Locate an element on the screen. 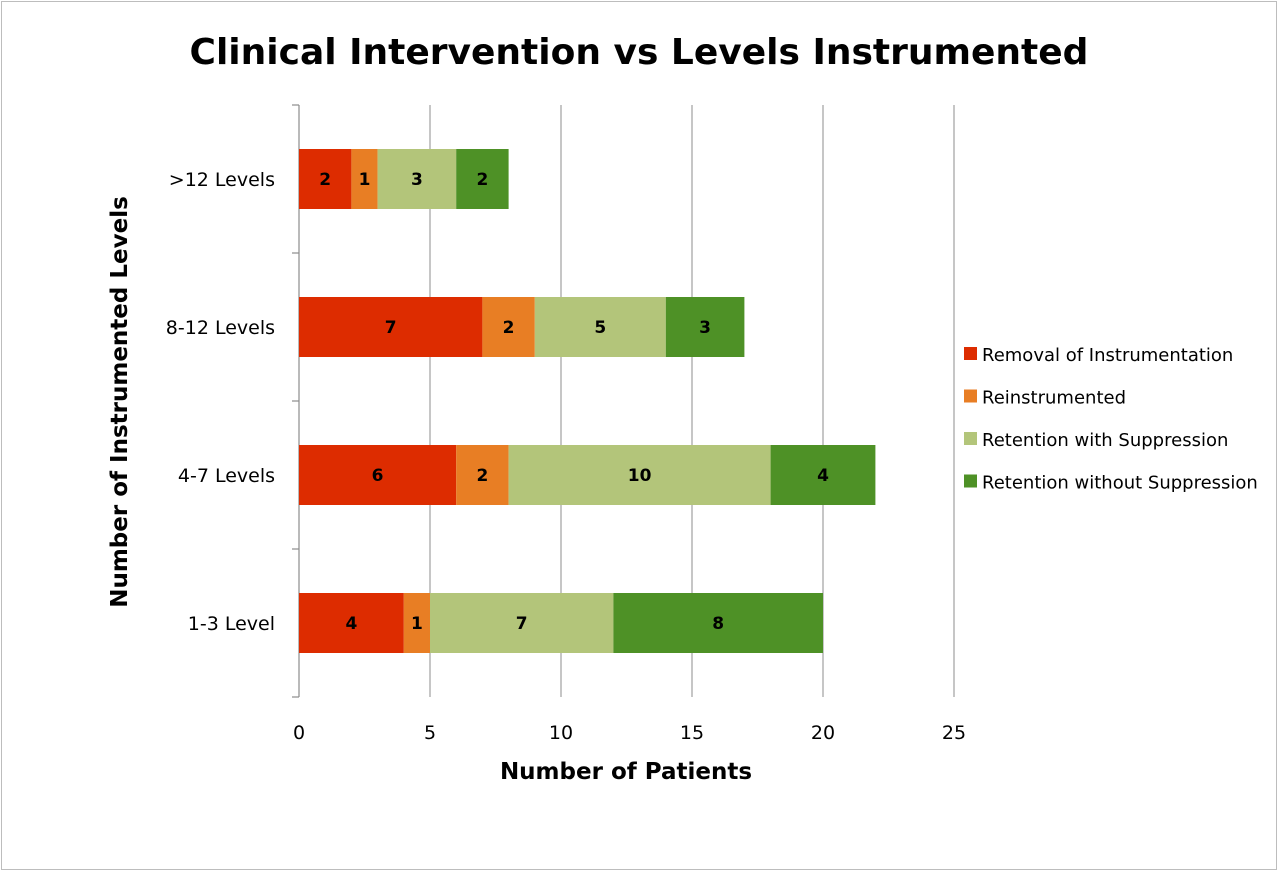  y-axis-title: Number of Instrumented Levels is located at coordinates (120, 402).